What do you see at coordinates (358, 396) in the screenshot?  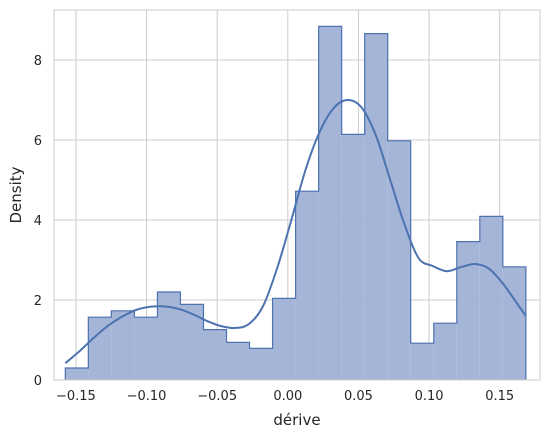 I see `x-tick-label: 0.05` at bounding box center [358, 396].